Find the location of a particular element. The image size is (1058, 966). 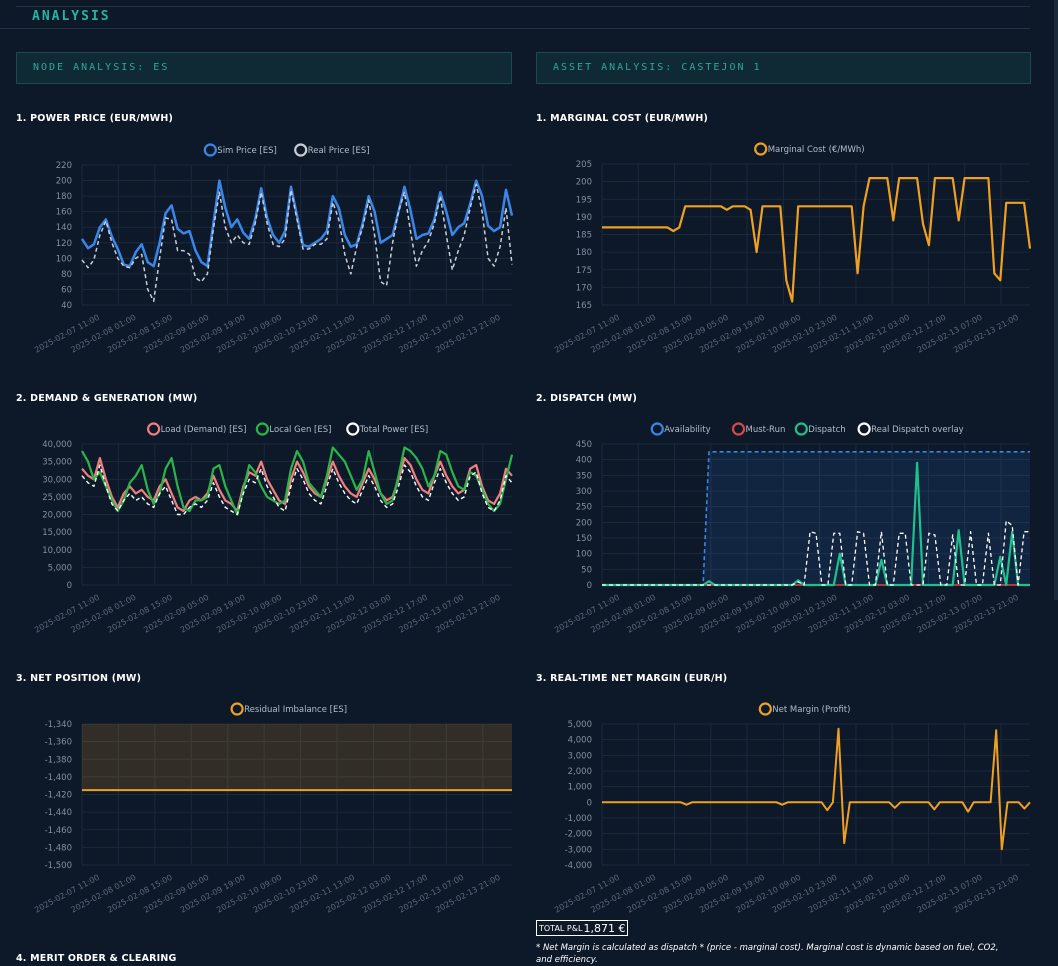

y-tick-label: 165 is located at coordinates (584, 306).